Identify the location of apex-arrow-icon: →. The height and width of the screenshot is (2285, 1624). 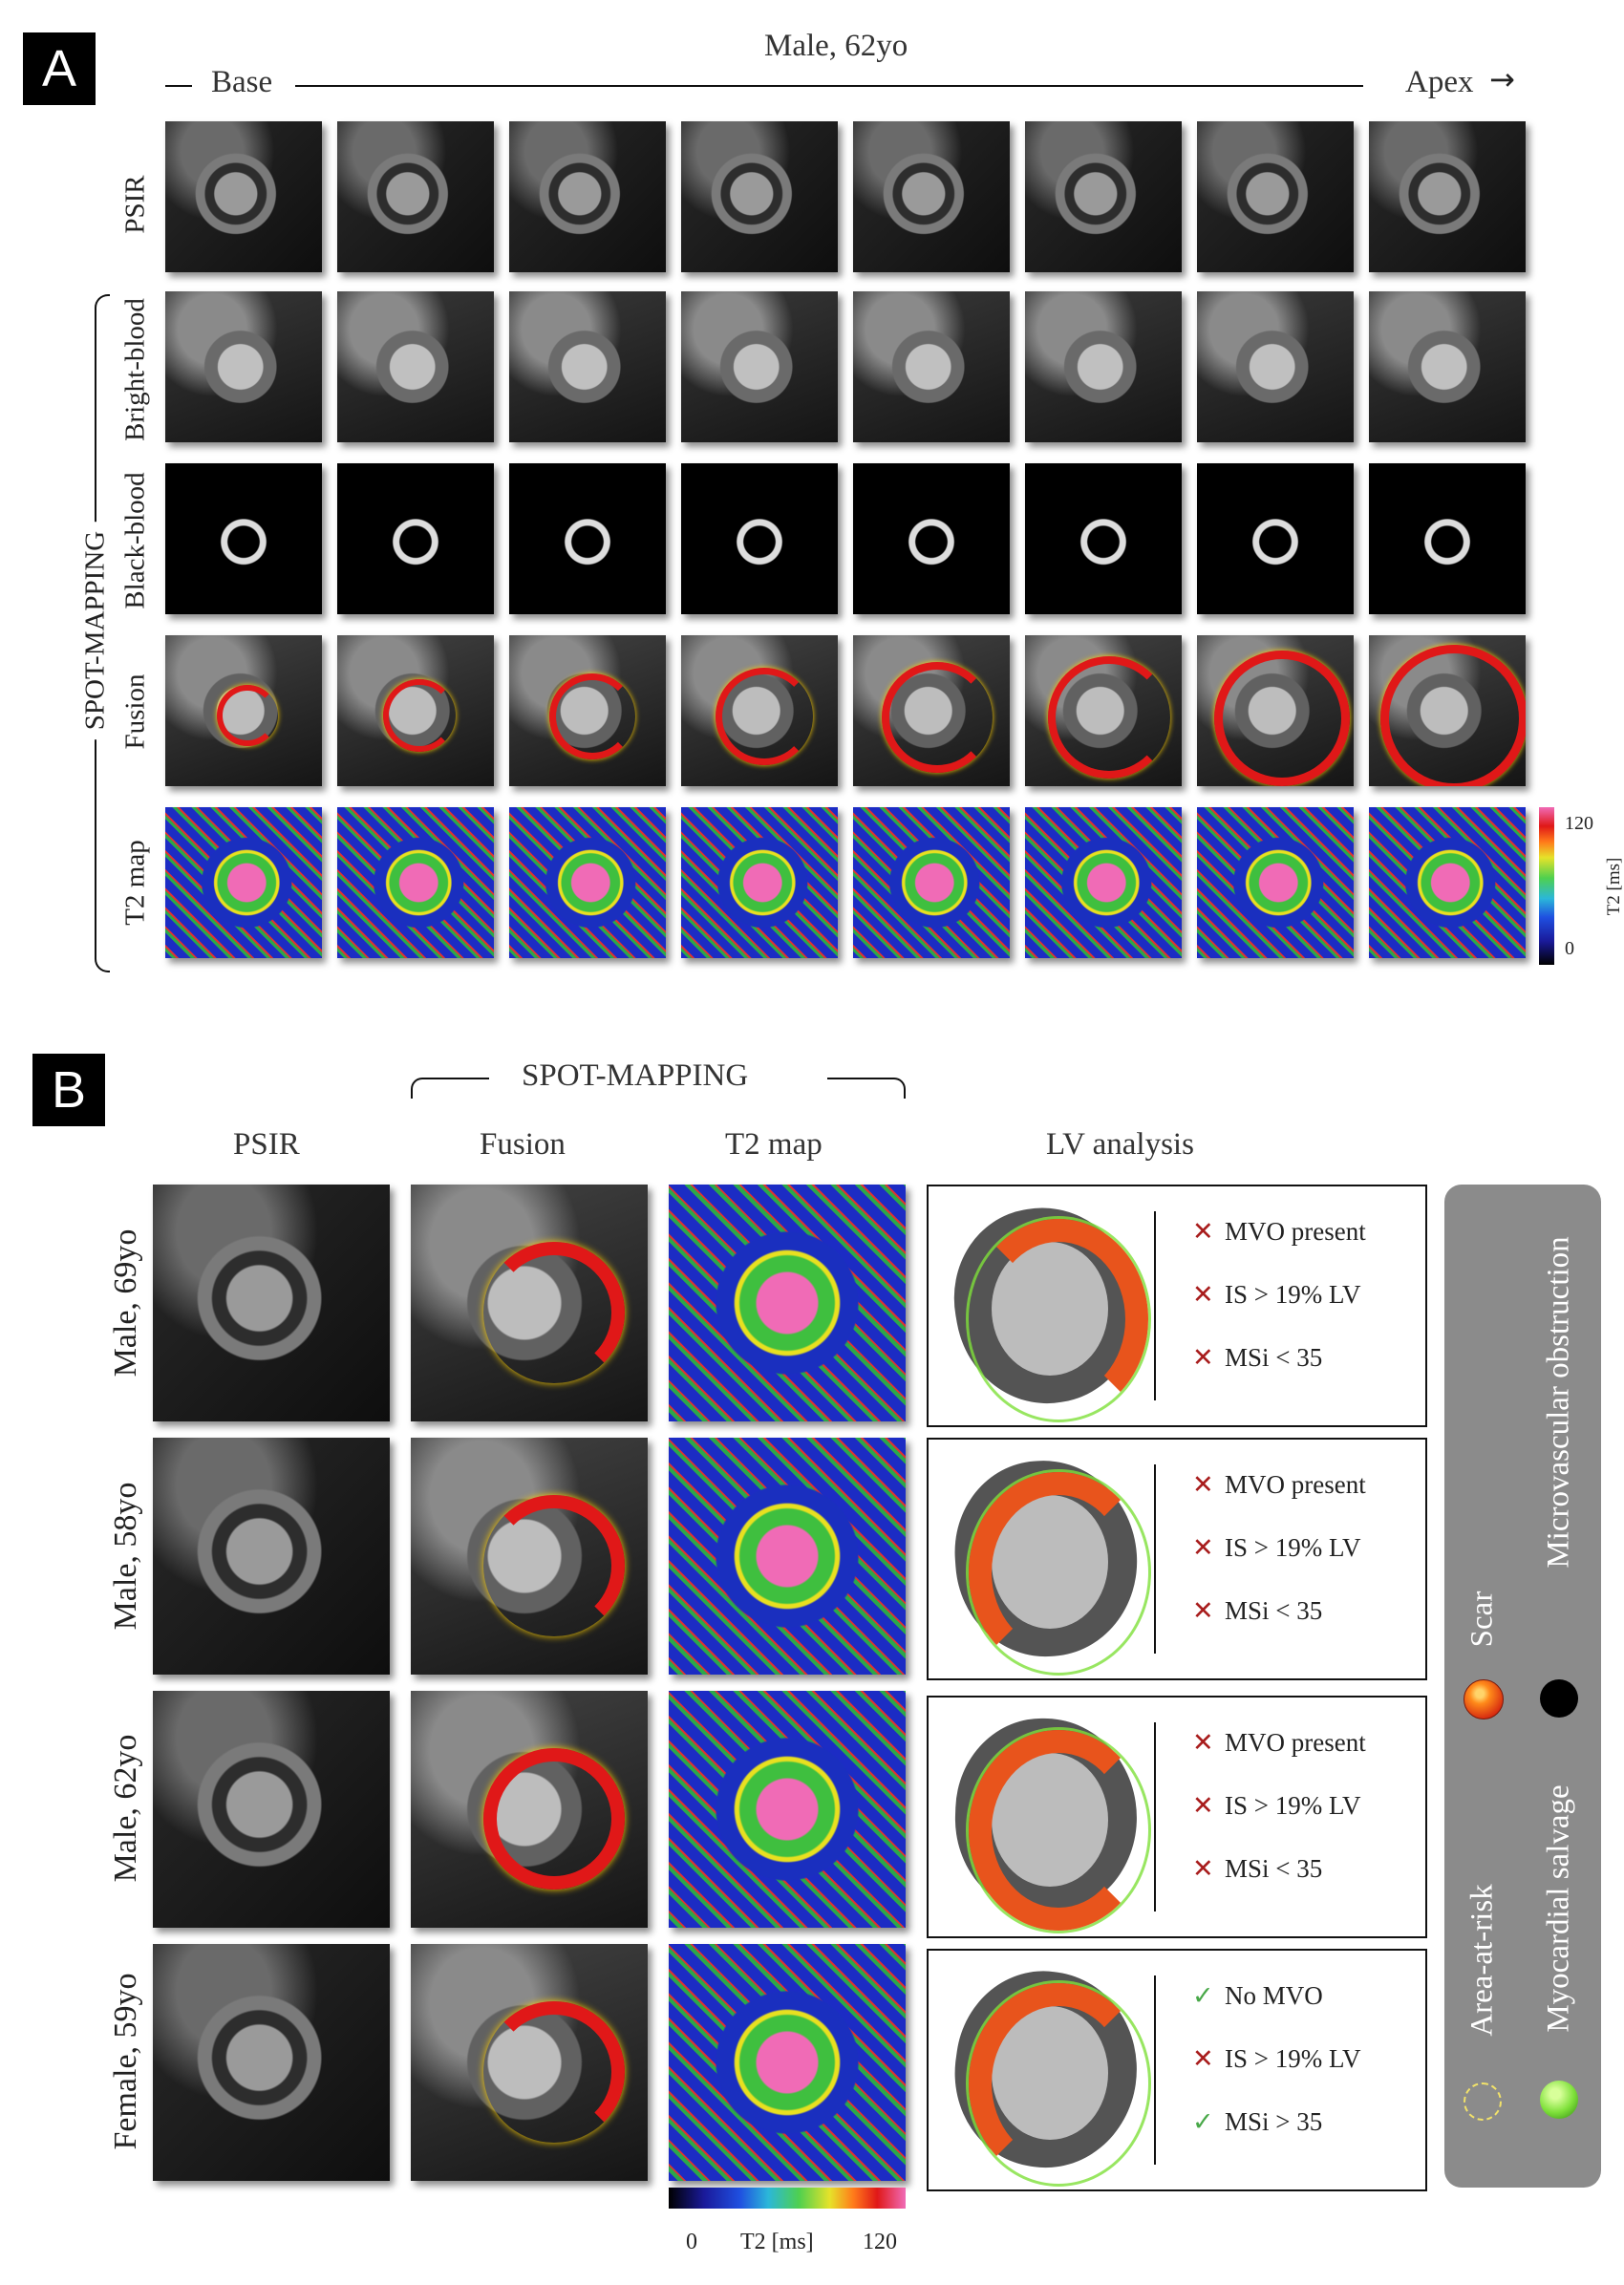
(1502, 79).